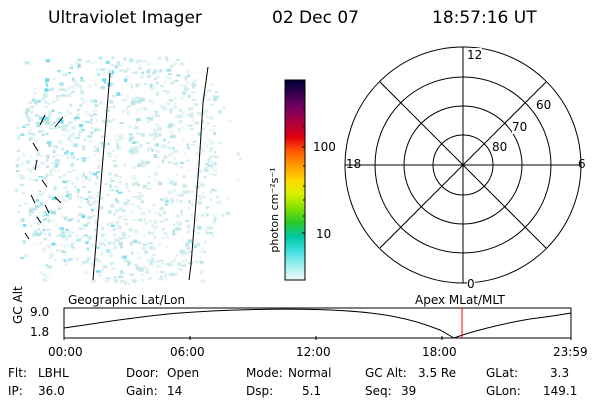 Image resolution: width=600 pixels, height=400 pixels. Describe the element at coordinates (324, 234) in the screenshot. I see `colorbar-tick-10: 10` at that location.